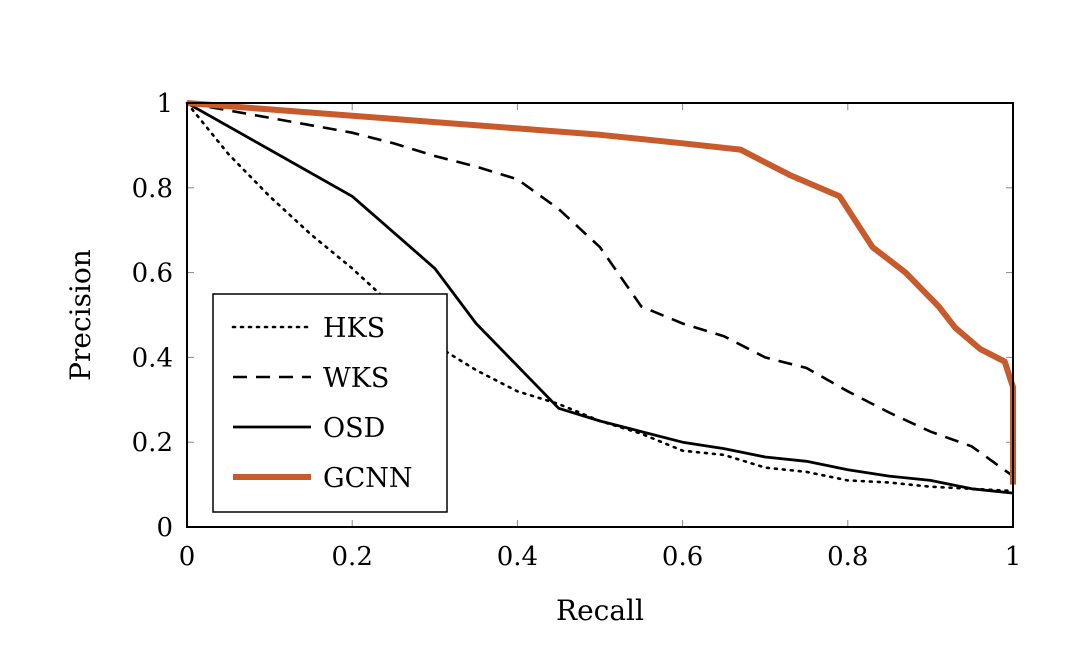 Image resolution: width=1072 pixels, height=654 pixels. Describe the element at coordinates (367, 478) in the screenshot. I see `legend-label-gcnn: GCNN` at that location.